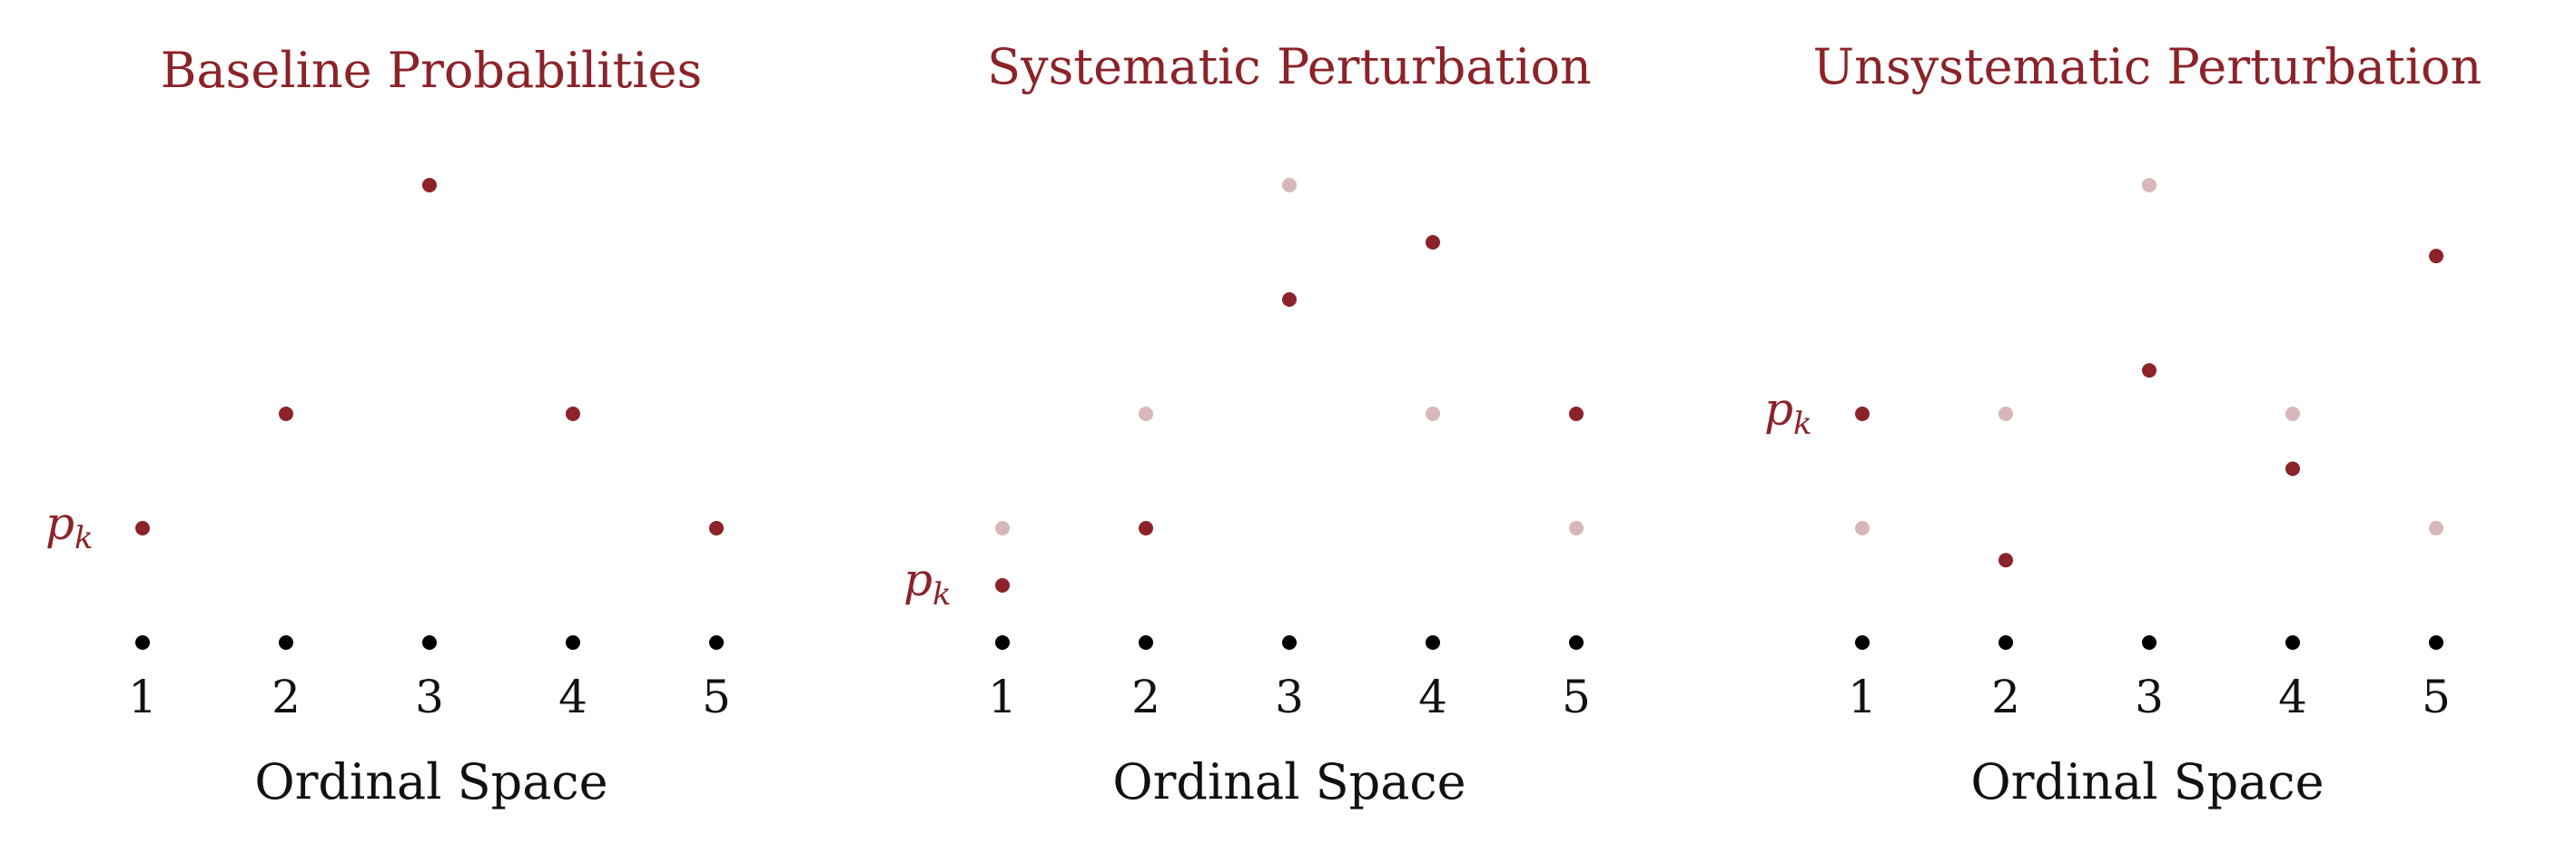  What do you see at coordinates (431, 70) in the screenshot?
I see `panel-title: Baseline Probabilities` at bounding box center [431, 70].